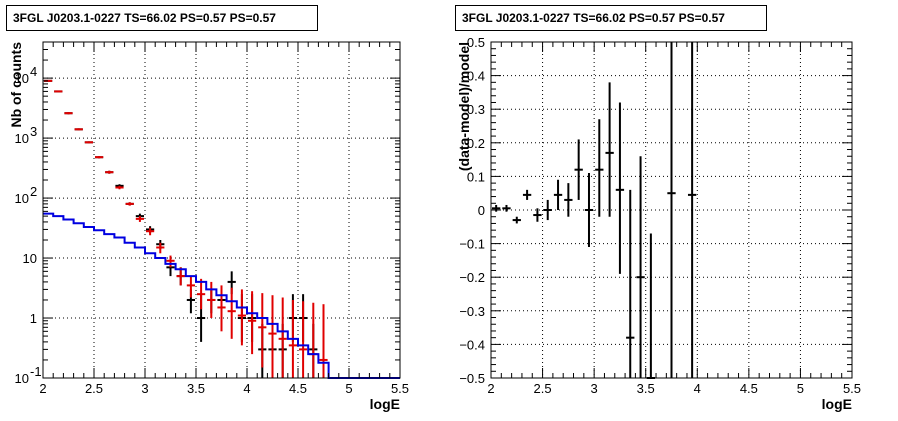 Image resolution: width=898 pixels, height=421 pixels. What do you see at coordinates (476, 42) in the screenshot?
I see `y-tick-label: 0.5` at bounding box center [476, 42].